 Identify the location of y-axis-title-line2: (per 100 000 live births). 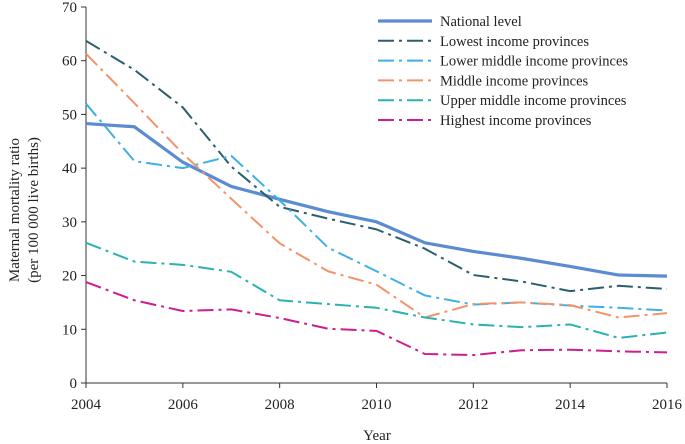
(34, 210).